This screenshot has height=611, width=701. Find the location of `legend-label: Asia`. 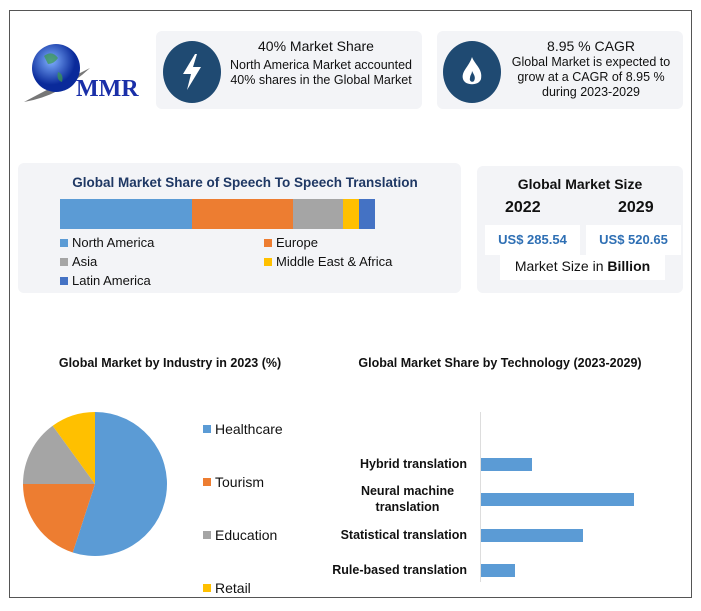

legend-label: Asia is located at coordinates (85, 261).